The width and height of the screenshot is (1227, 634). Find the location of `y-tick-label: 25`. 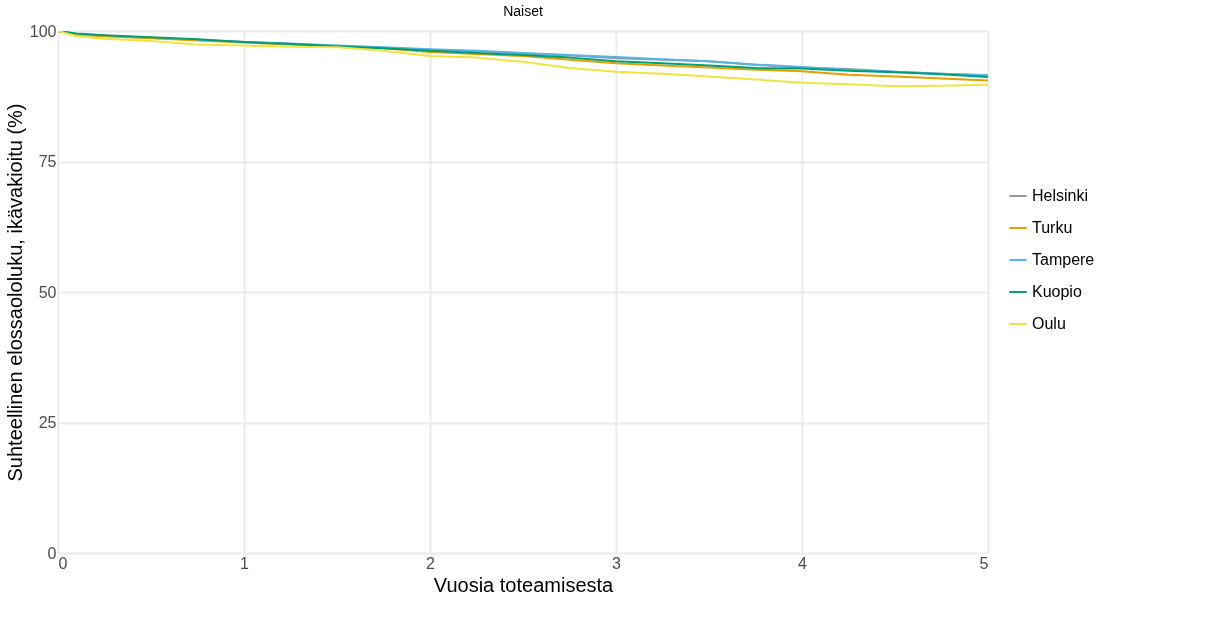

y-tick-label: 25 is located at coordinates (47, 422).